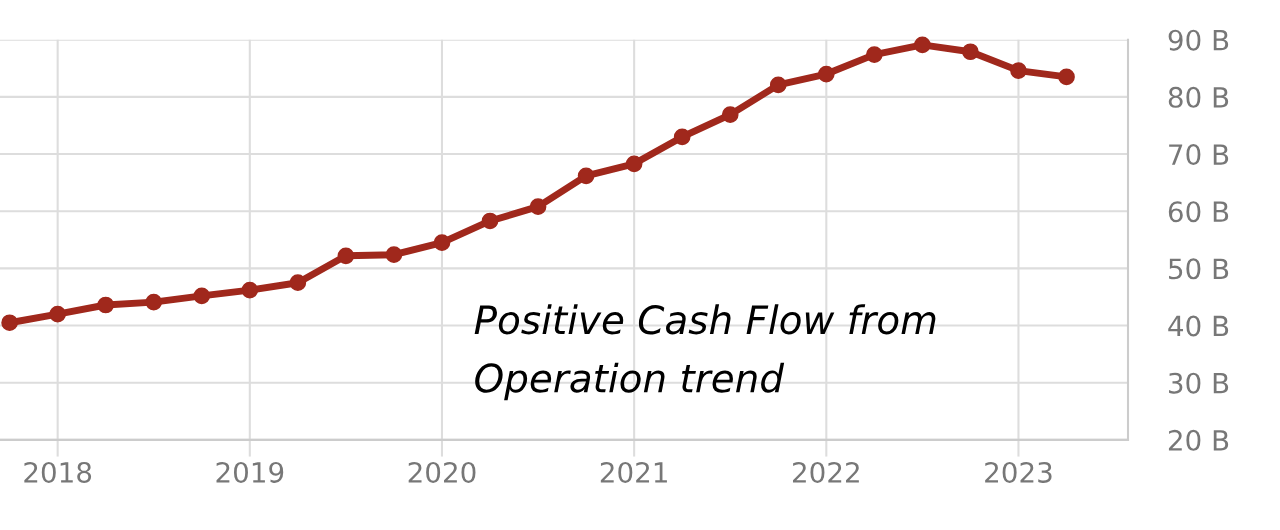  What do you see at coordinates (1198, 212) in the screenshot?
I see `y-tick-label: 60 B` at bounding box center [1198, 212].